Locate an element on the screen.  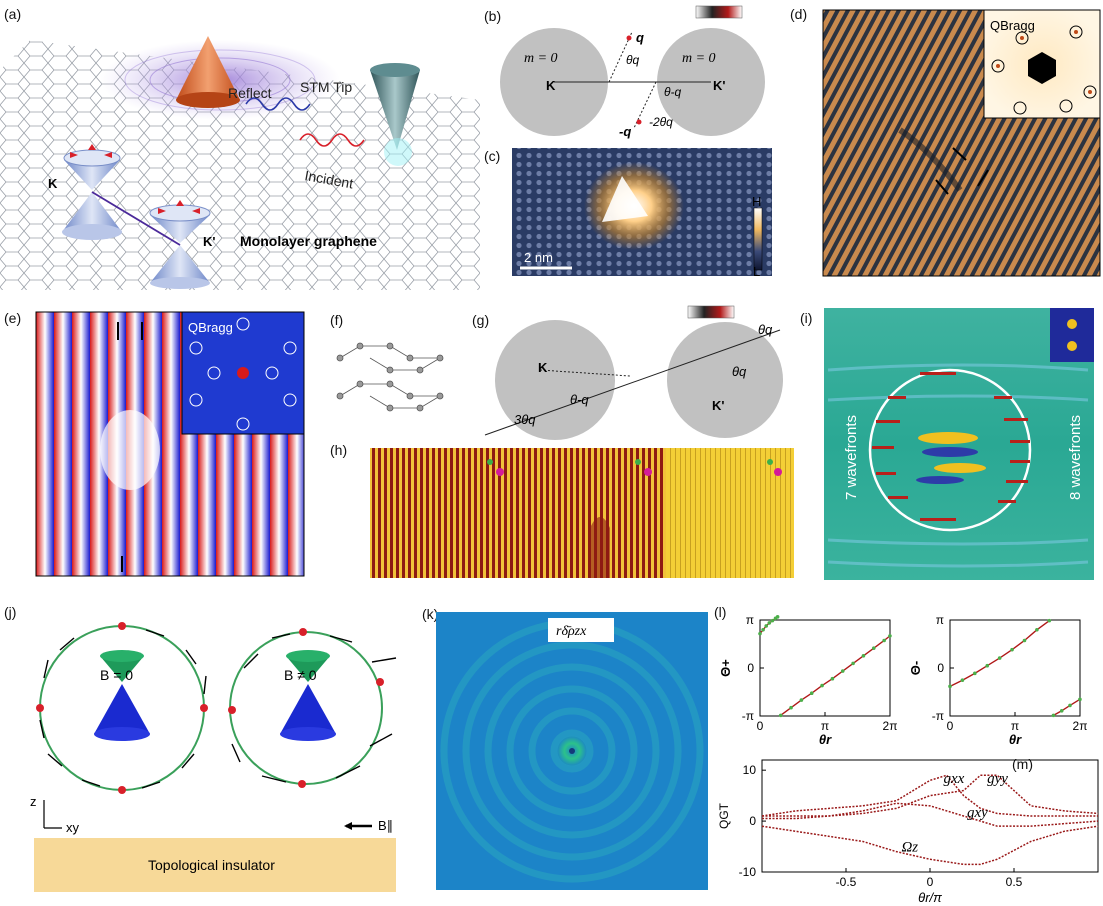
dirac-cone-lower-left is located at coordinates (122, 709).